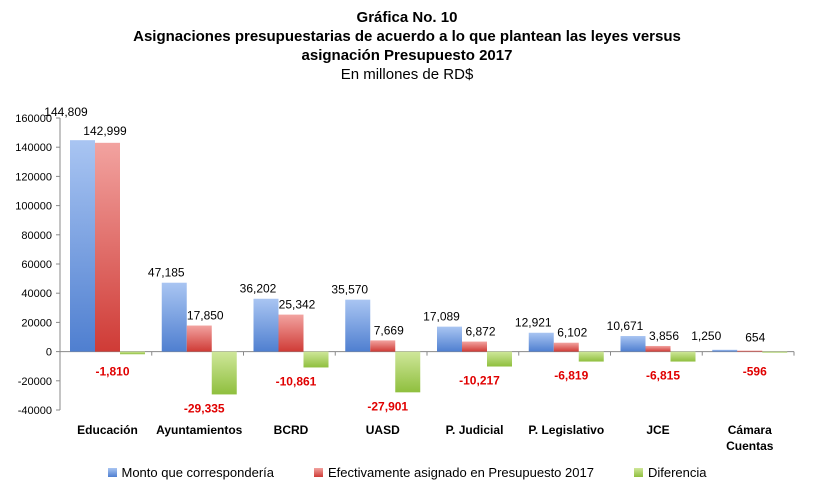 The width and height of the screenshot is (814, 498). What do you see at coordinates (35, 382) in the screenshot?
I see `y-tick-label: -20000` at bounding box center [35, 382].